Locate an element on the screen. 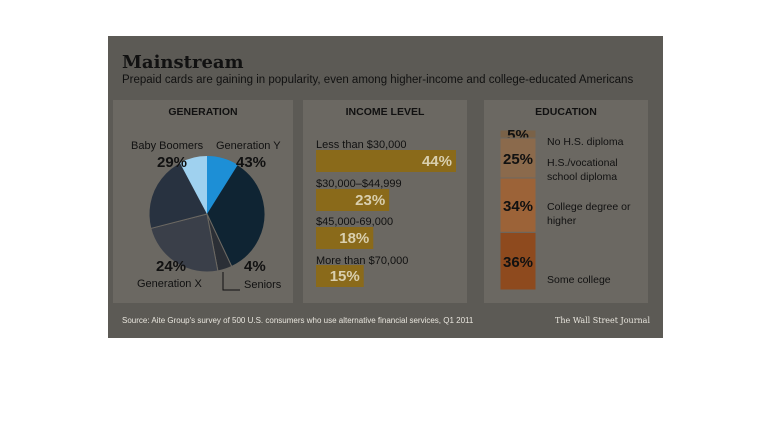 Image resolution: width=770 pixels, height=432 pixels. income-value-1: 44% is located at coordinates (437, 161).